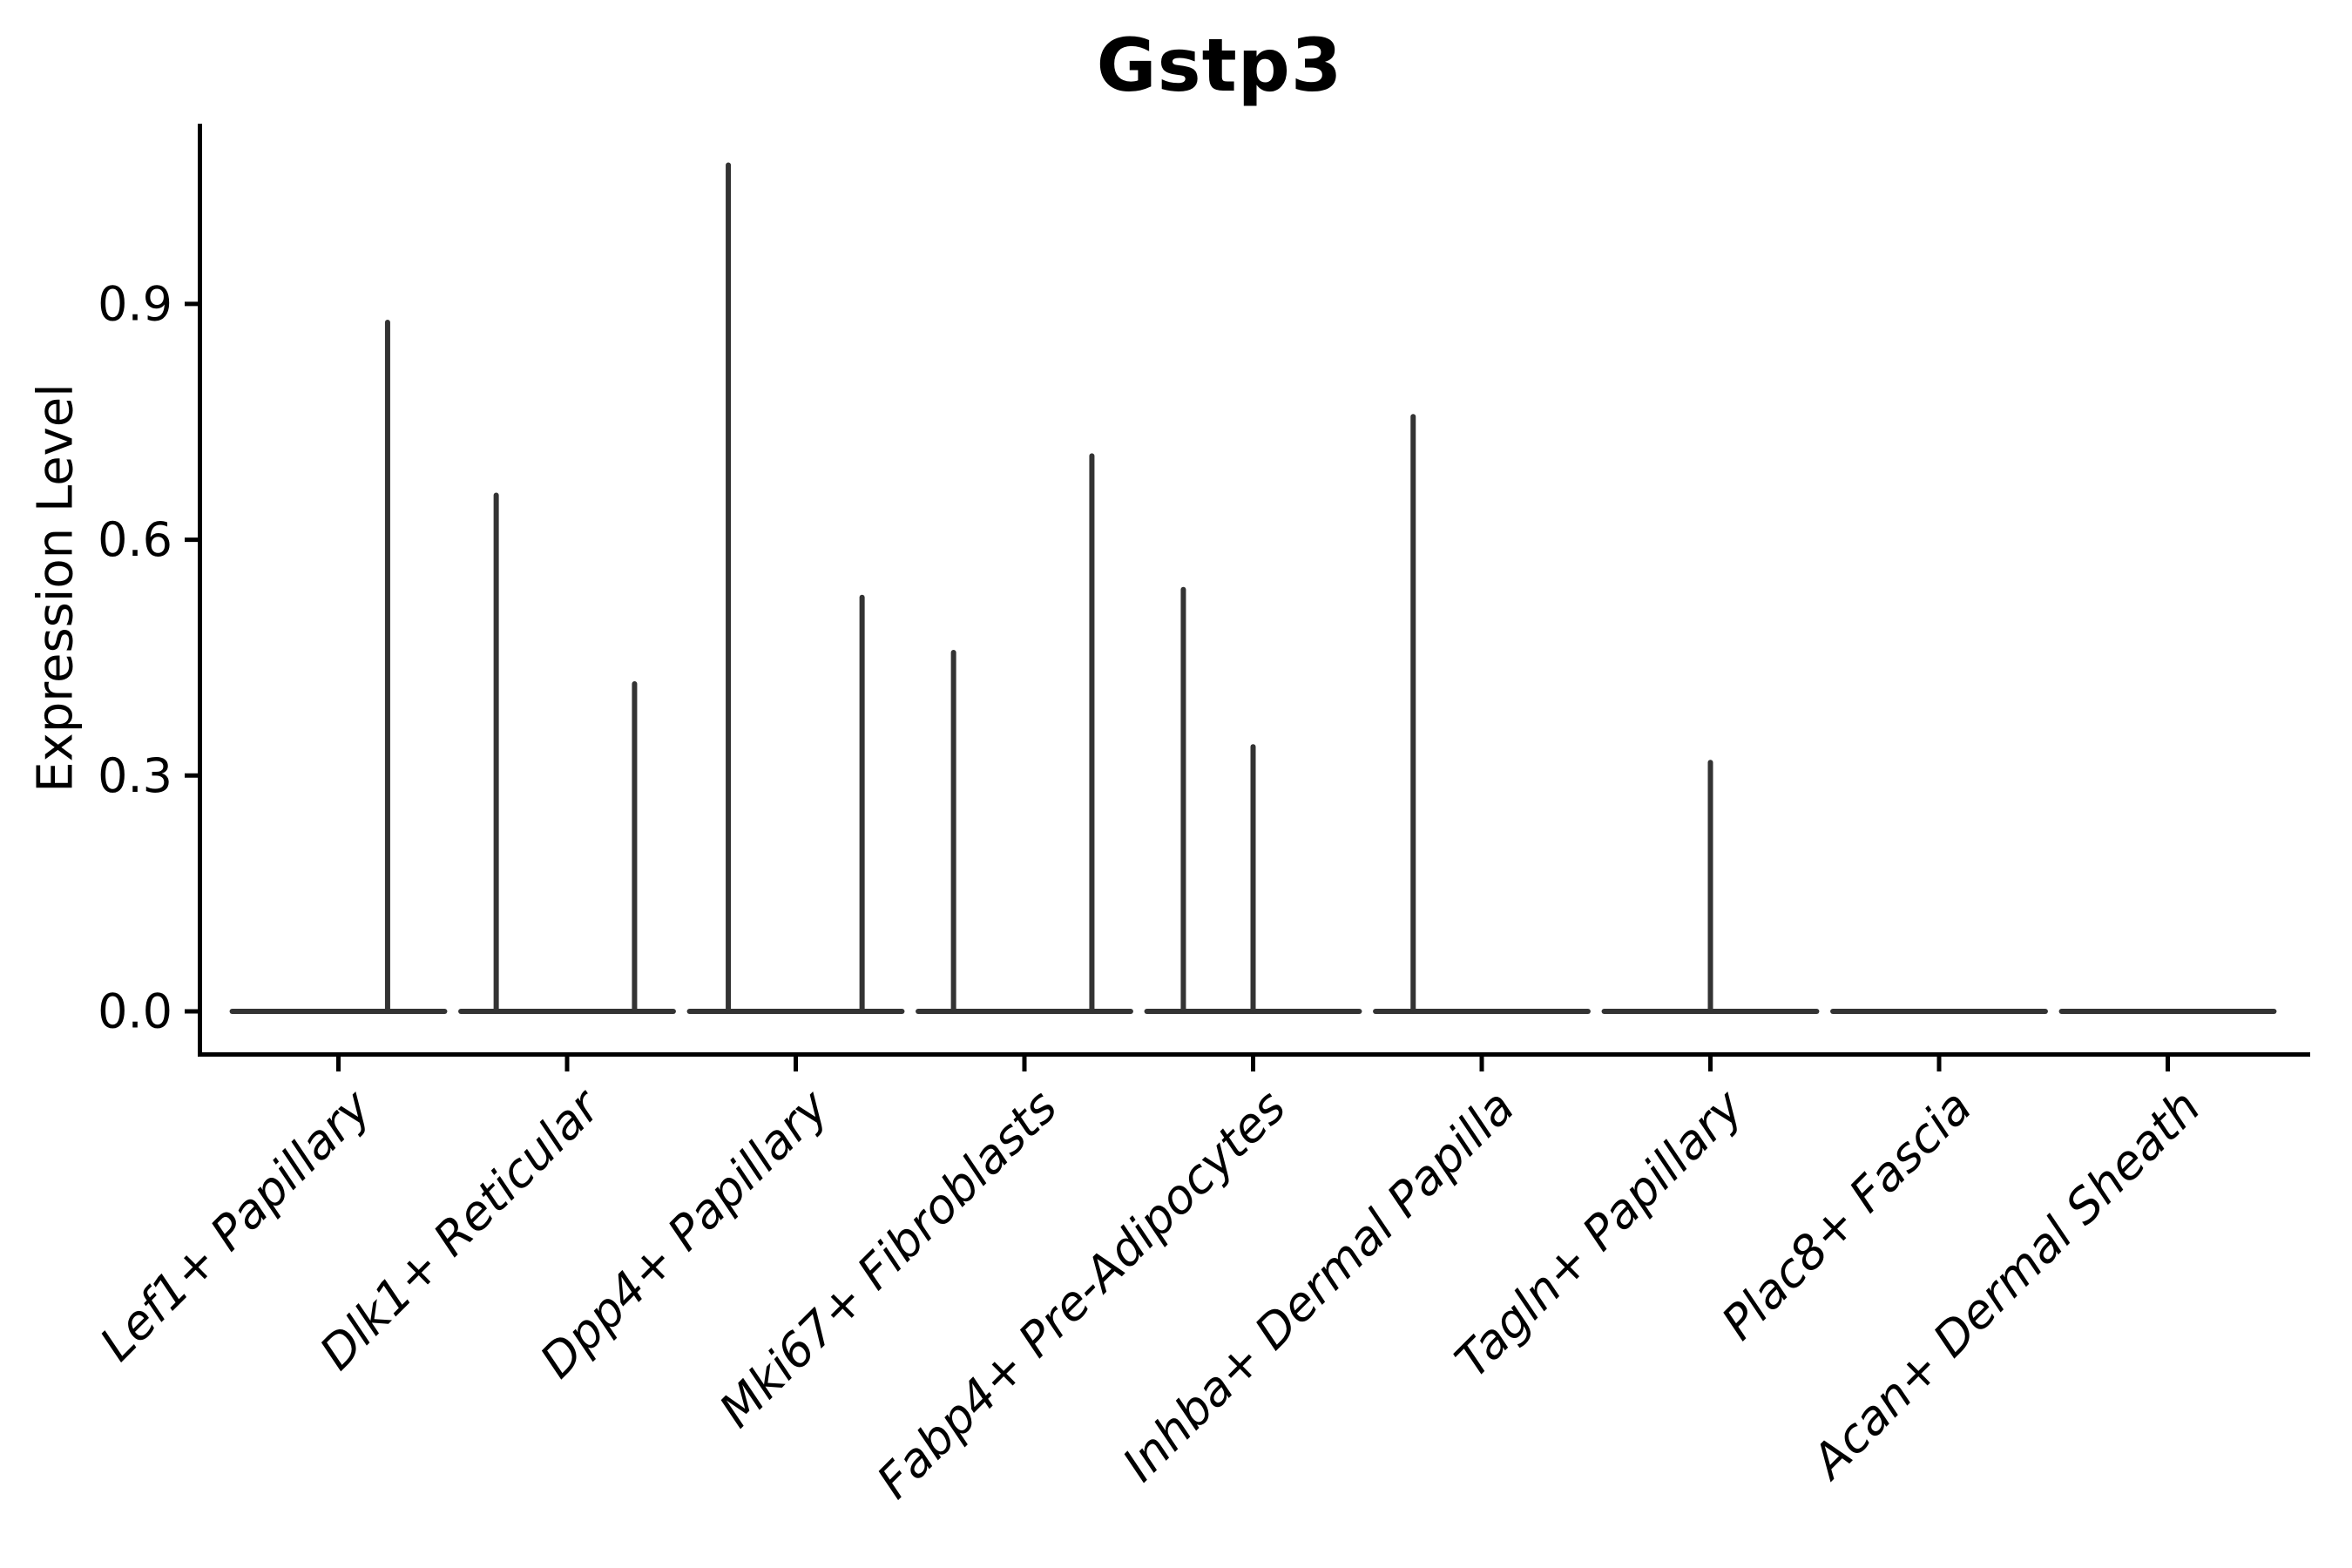 This screenshot has width=2352, height=1568. What do you see at coordinates (2005, 1284) in the screenshot?
I see `x-tick-label: Acan+ Dermal Sheath` at bounding box center [2005, 1284].